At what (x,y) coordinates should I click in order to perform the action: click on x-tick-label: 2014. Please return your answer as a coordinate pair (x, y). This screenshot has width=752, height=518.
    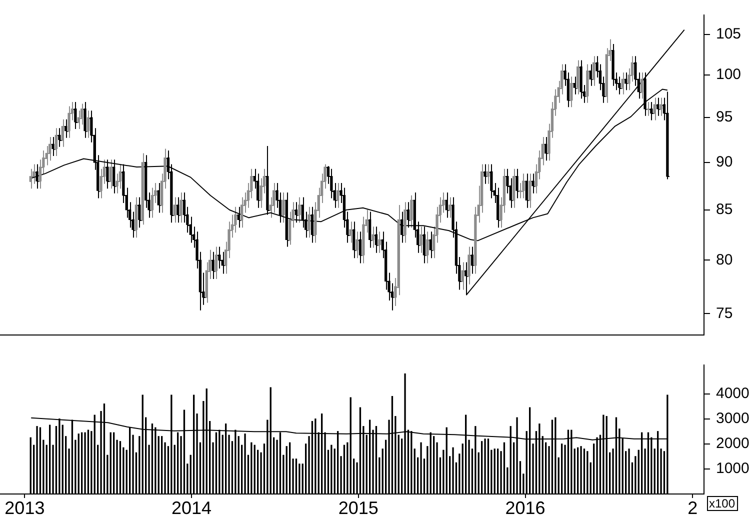
    Looking at the image, I should click on (192, 508).